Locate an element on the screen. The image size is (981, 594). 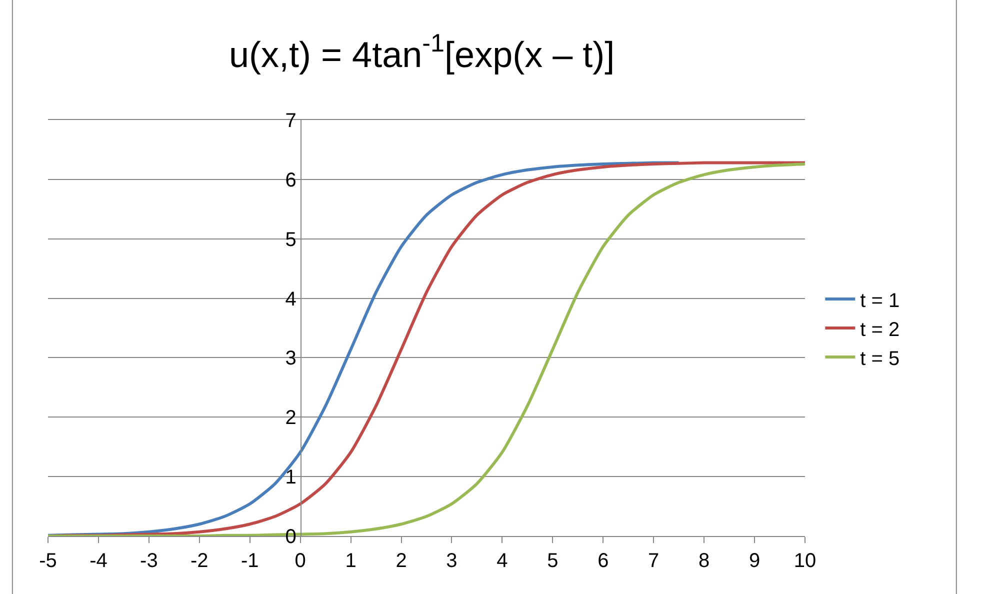
y-tick-label: 1 is located at coordinates (290, 477).